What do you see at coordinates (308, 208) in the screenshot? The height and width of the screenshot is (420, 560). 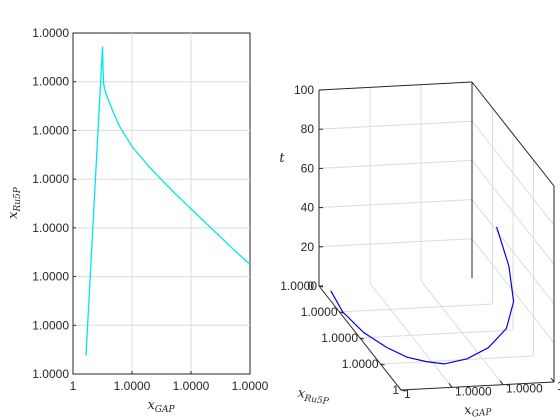 I see `z-tick-label: 40` at bounding box center [308, 208].